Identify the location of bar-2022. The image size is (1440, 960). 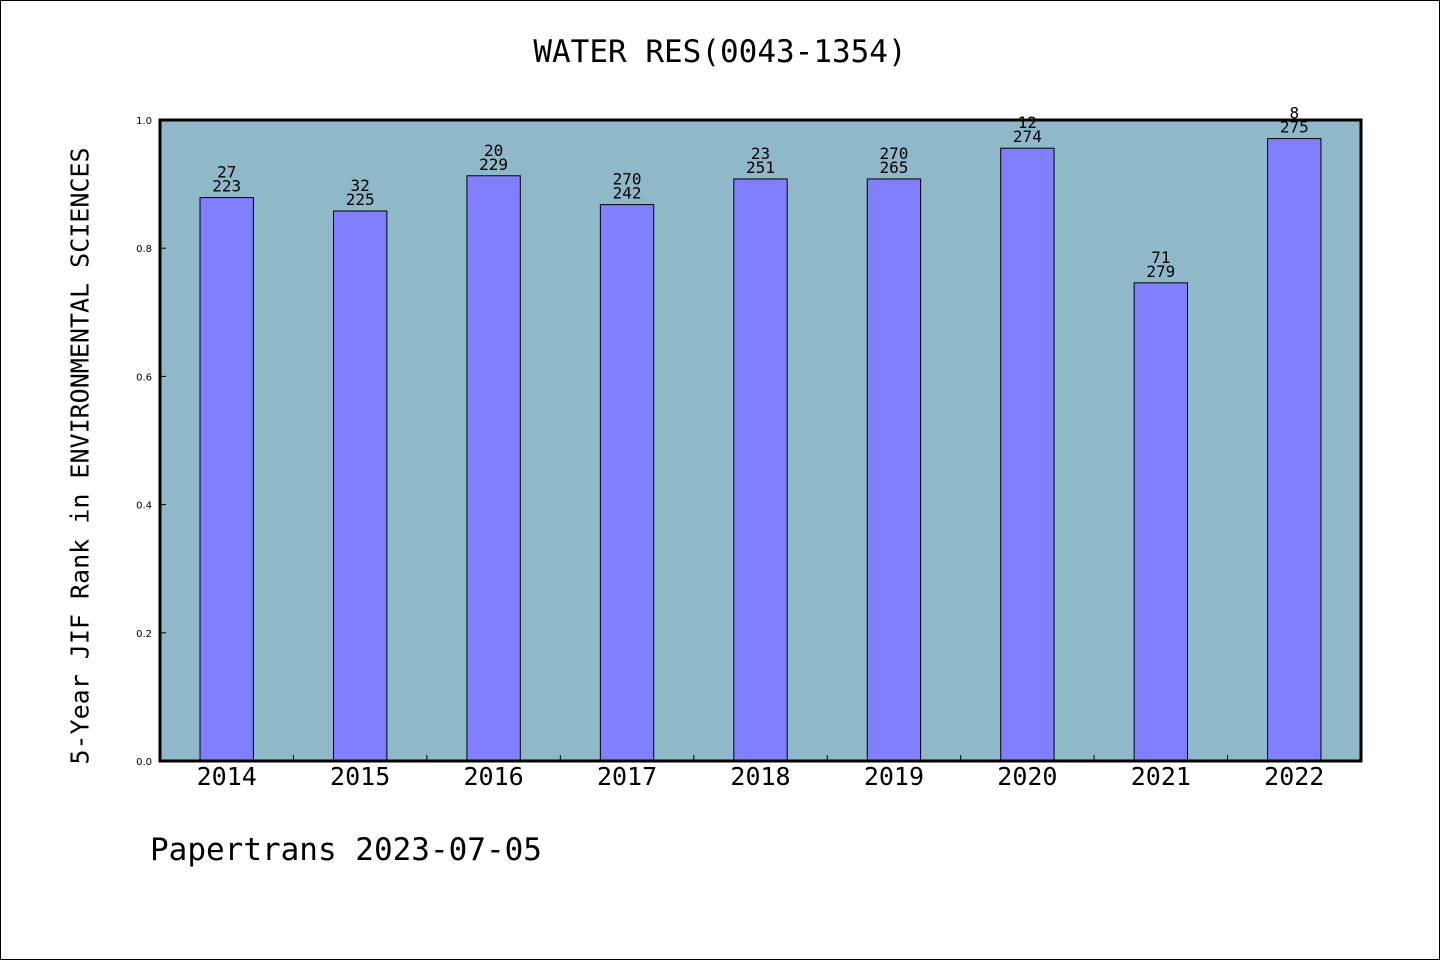
(1294, 450).